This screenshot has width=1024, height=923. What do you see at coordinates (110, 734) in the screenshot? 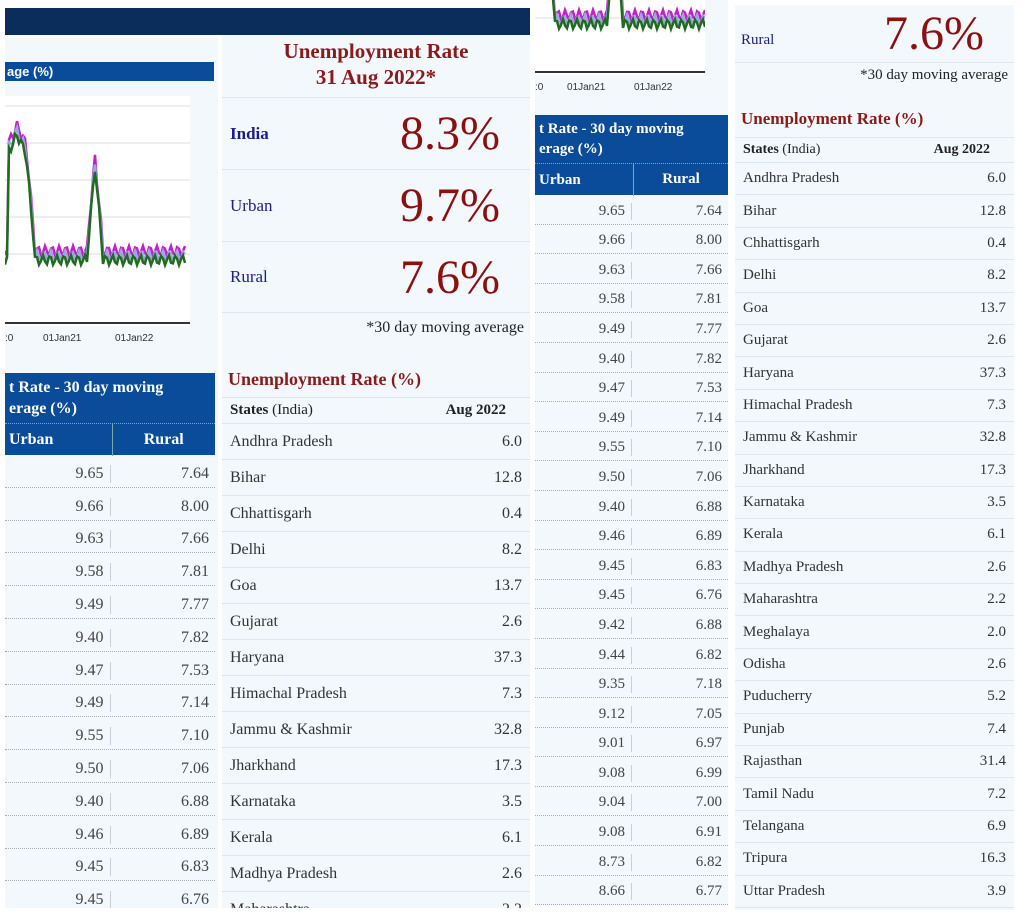
I see `table-row: 9.55 7.10` at bounding box center [110, 734].